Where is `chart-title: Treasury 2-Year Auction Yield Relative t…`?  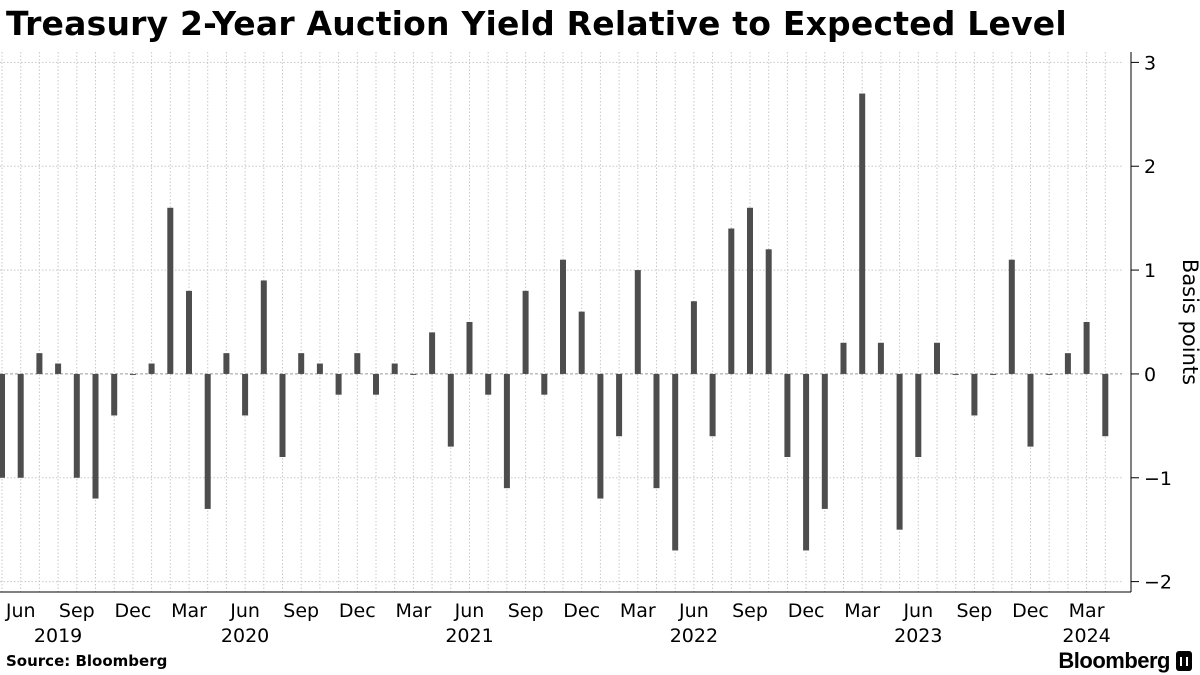 chart-title: Treasury 2-Year Auction Yield Relative t… is located at coordinates (536, 23).